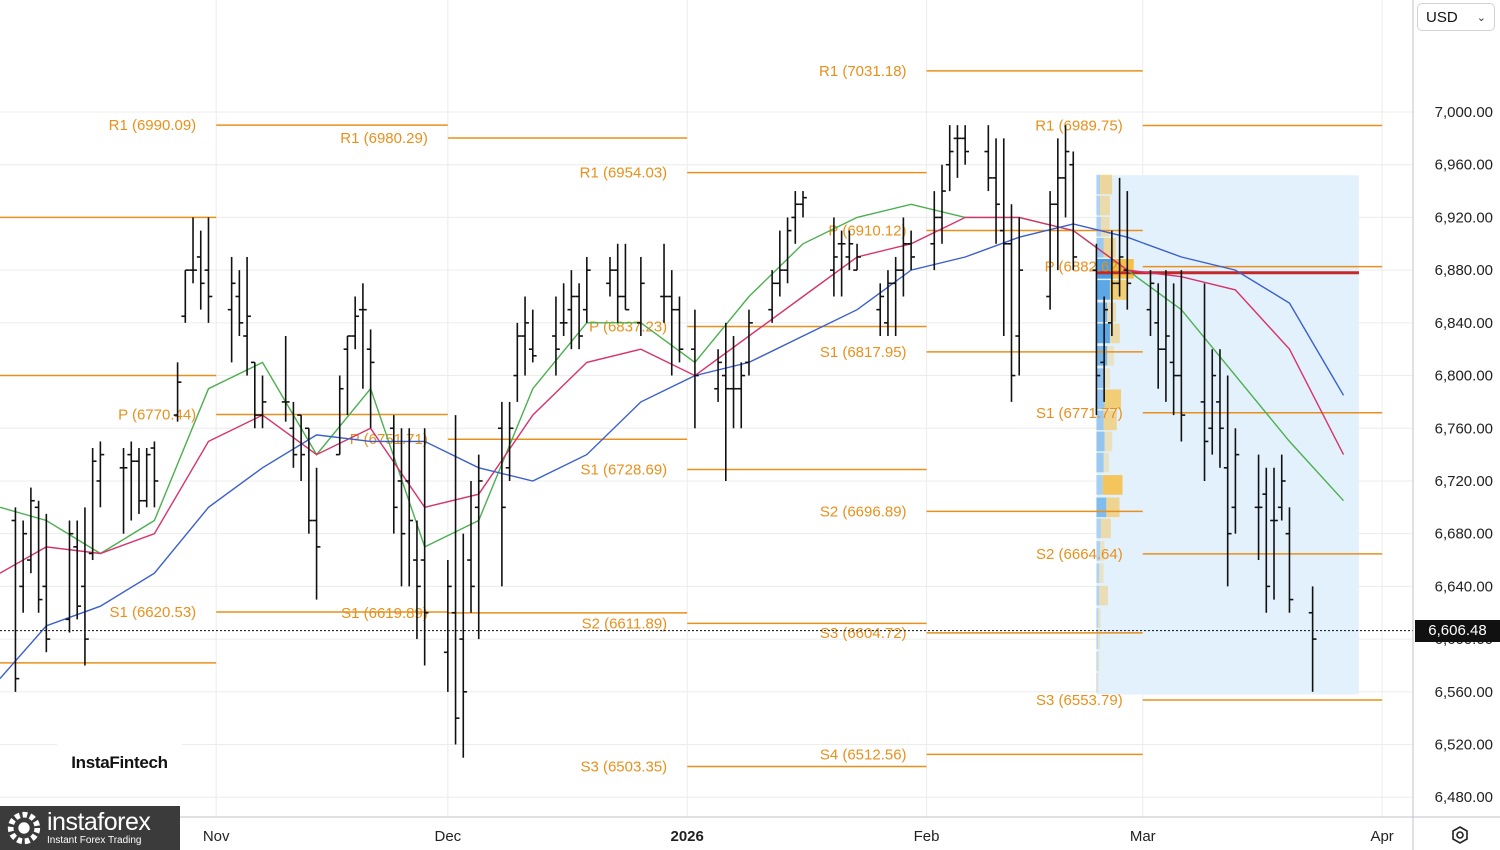  What do you see at coordinates (1442, 17) in the screenshot?
I see `currency-select-value: USD` at bounding box center [1442, 17].